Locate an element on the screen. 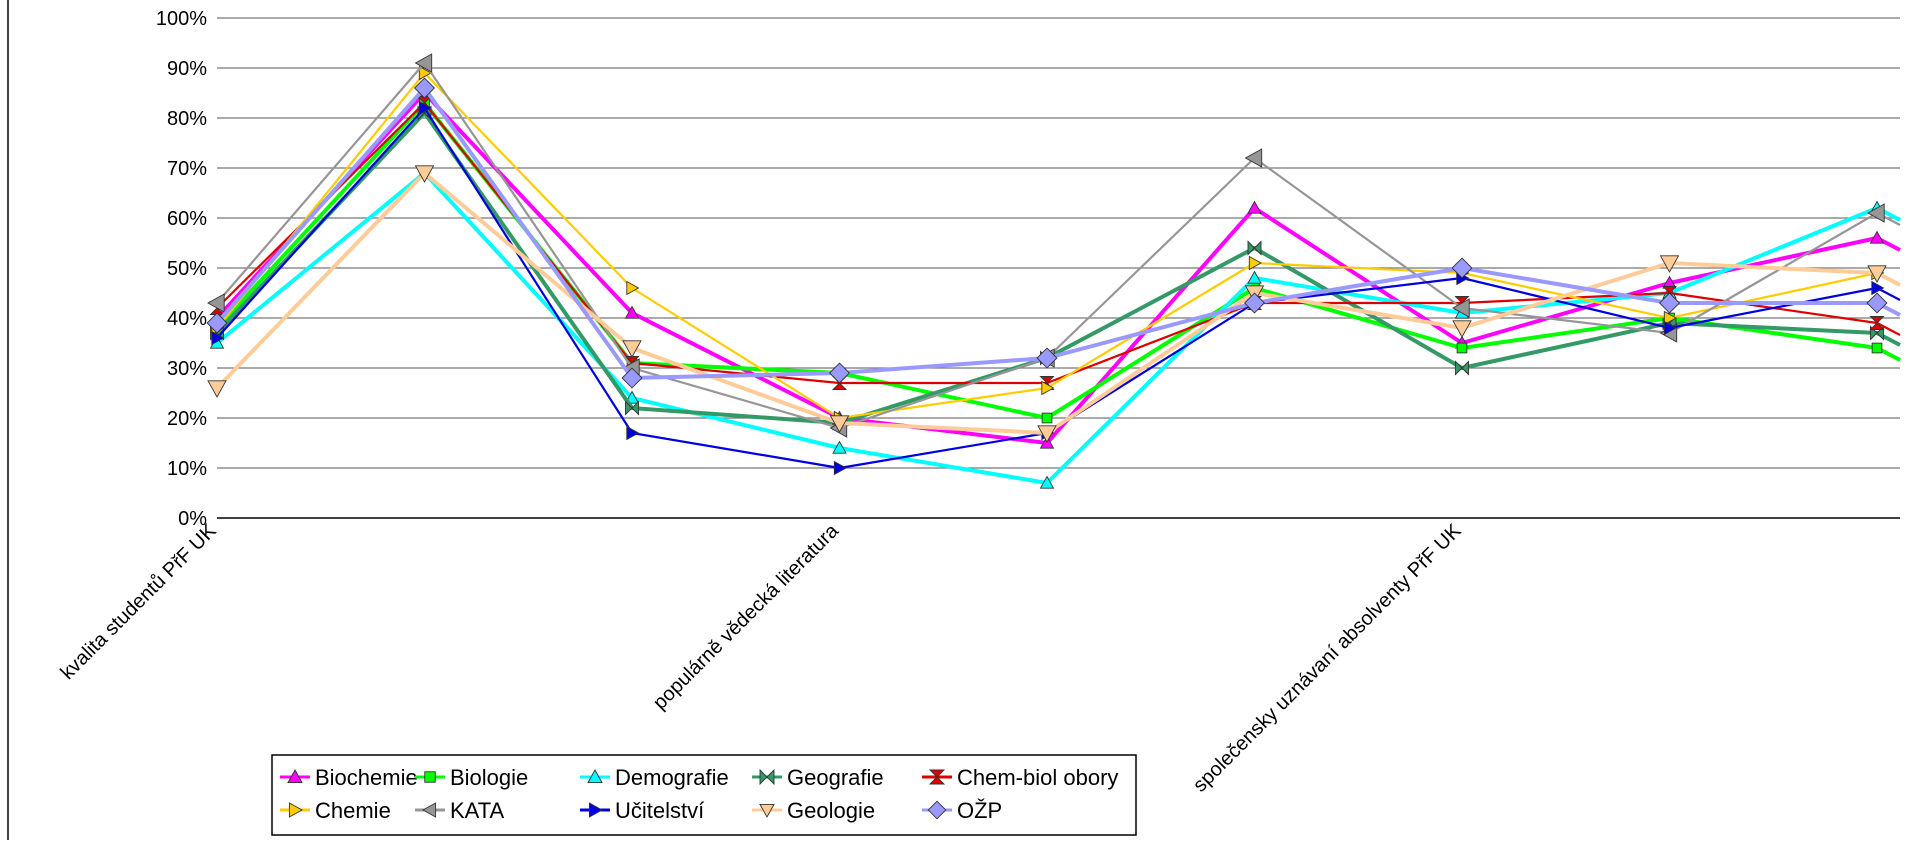 The height and width of the screenshot is (845, 1910). legend-label: KATA is located at coordinates (477, 810).